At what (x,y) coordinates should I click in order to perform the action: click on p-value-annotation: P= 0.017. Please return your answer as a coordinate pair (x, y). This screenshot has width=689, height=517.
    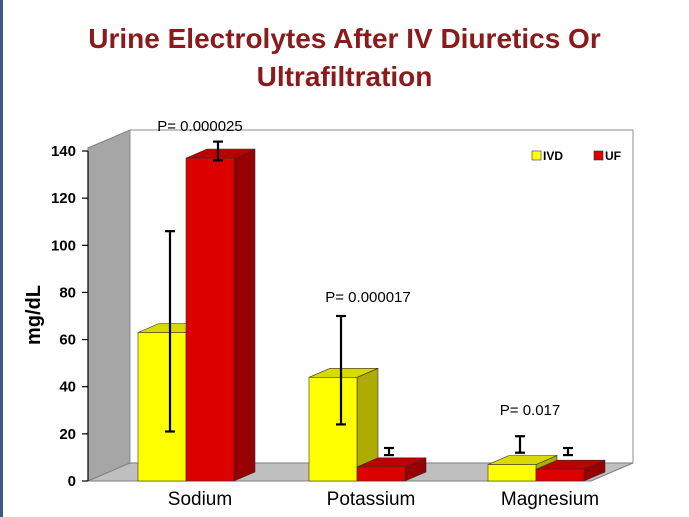
    Looking at the image, I should click on (530, 410).